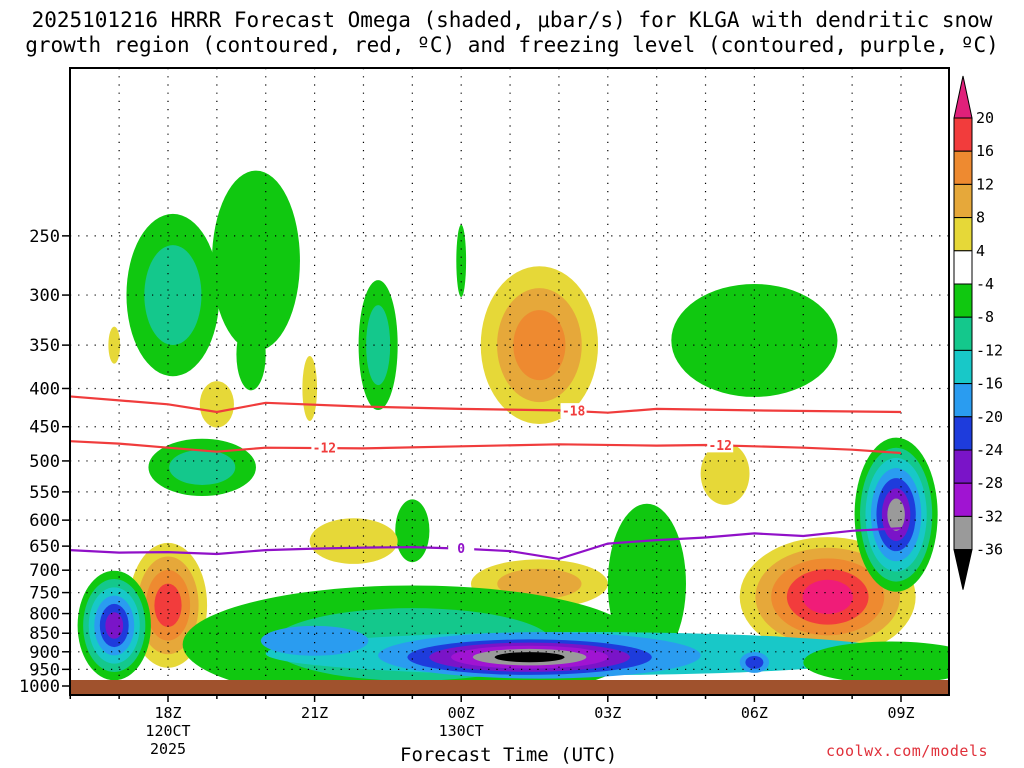  What do you see at coordinates (963, 569) in the screenshot?
I see `colorbar-bottom-arrow` at bounding box center [963, 569].